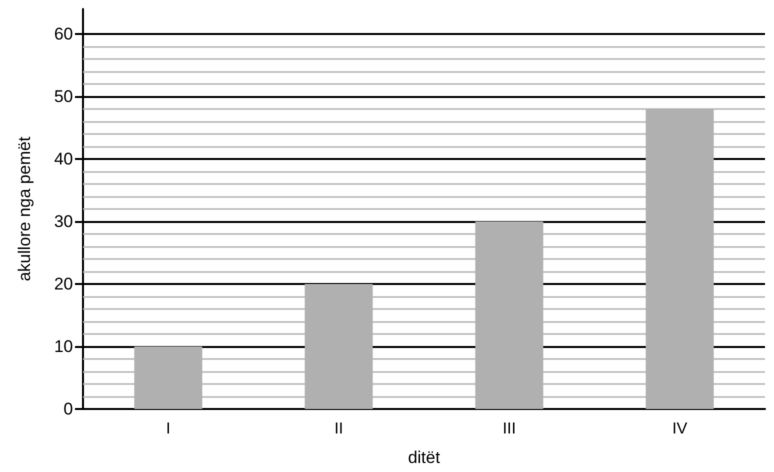 This screenshot has width=774, height=472. I want to click on y-tick-label: 30, so click(63, 221).